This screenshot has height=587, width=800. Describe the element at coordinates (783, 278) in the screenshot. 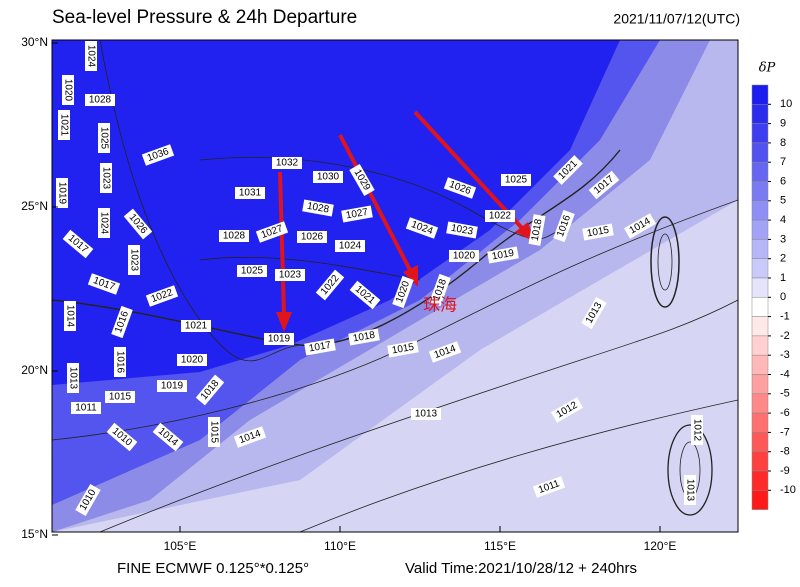

I see `colorbar-tick-label: 1` at that location.